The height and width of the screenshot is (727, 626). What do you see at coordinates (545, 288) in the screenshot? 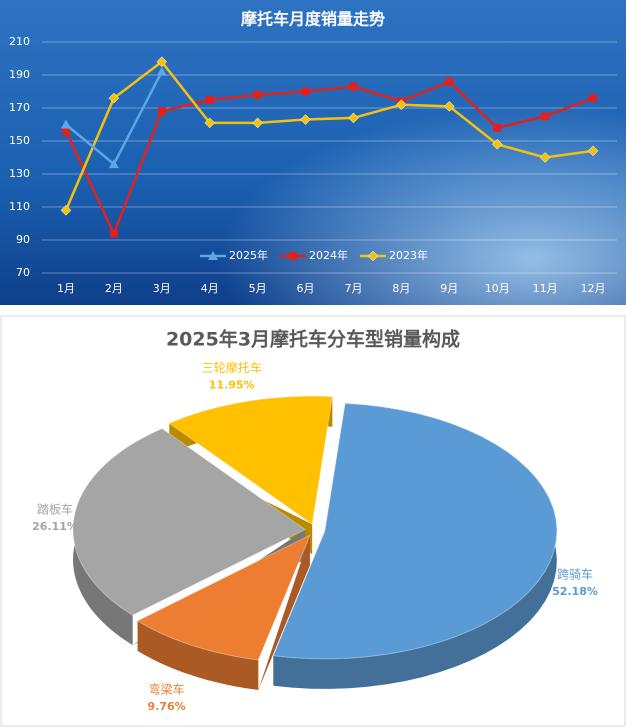
I see `x-tick-label: 11月` at bounding box center [545, 288].